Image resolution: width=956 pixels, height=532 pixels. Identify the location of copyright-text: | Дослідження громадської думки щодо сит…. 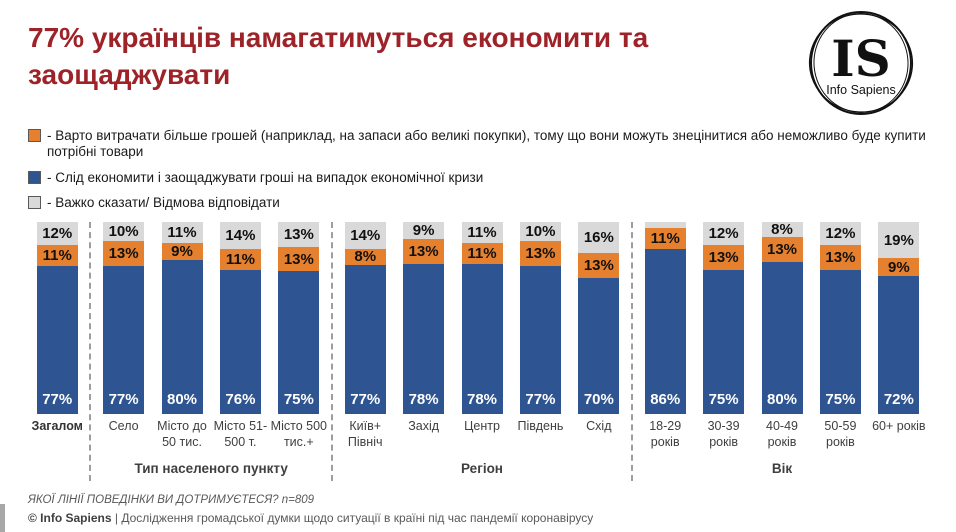
(352, 518).